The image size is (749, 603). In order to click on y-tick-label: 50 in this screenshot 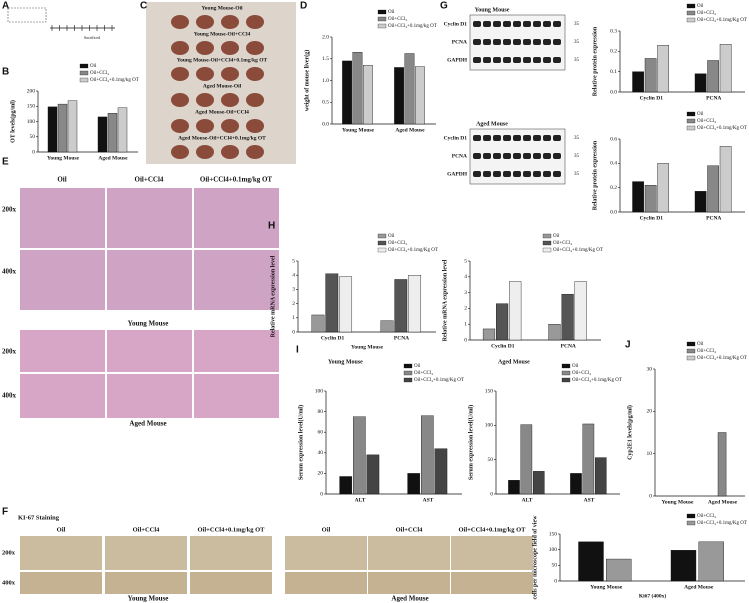, I will do `click(491, 460)`.